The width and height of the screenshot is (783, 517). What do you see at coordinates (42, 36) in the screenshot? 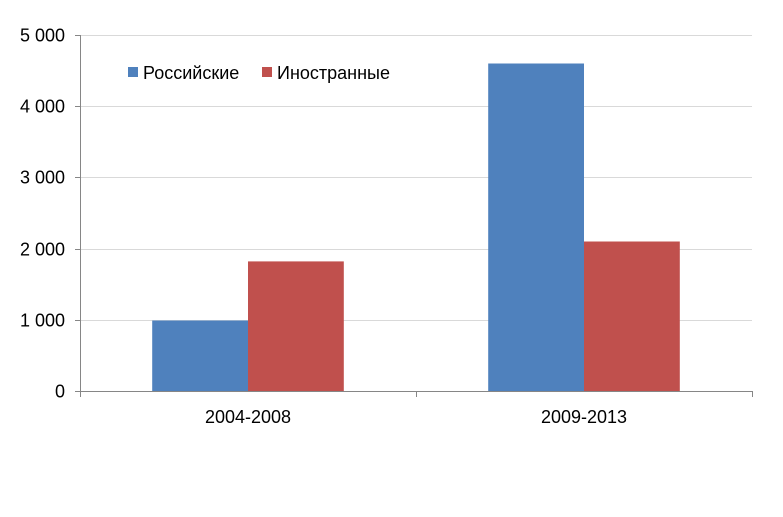
I see `y-tick-label: 5 000` at bounding box center [42, 36].